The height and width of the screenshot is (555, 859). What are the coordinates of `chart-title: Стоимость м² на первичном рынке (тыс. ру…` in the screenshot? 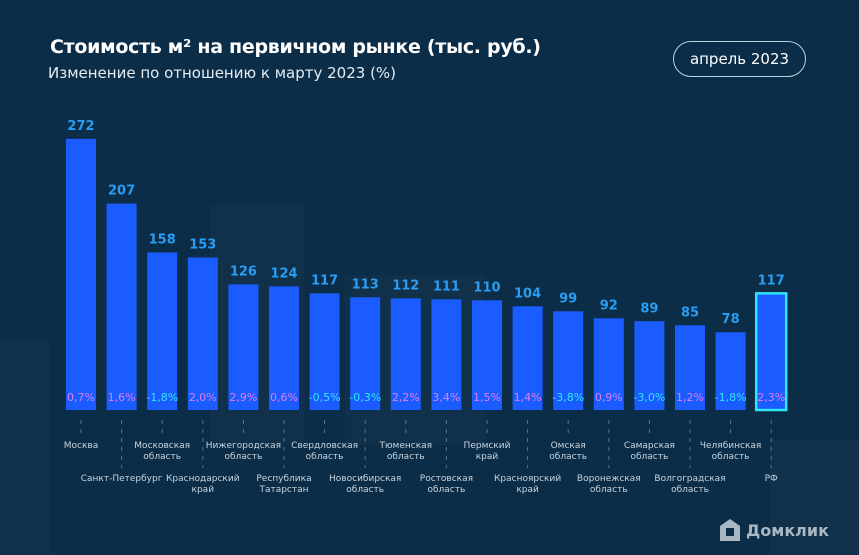 It's located at (295, 47).